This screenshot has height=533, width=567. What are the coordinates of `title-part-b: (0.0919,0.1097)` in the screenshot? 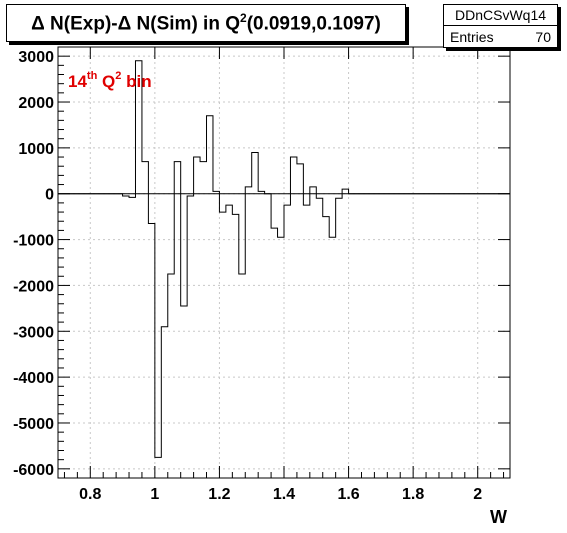 It's located at (313, 24).